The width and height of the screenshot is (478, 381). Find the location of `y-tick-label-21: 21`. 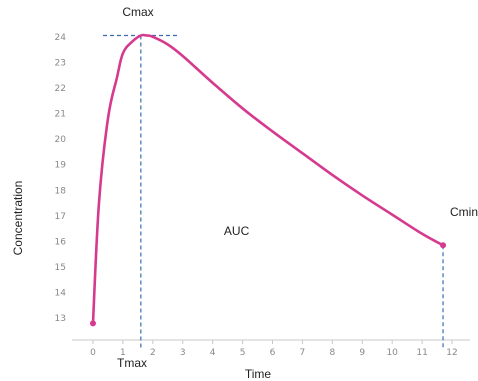

y-tick-label-21: 21 is located at coordinates (60, 115).